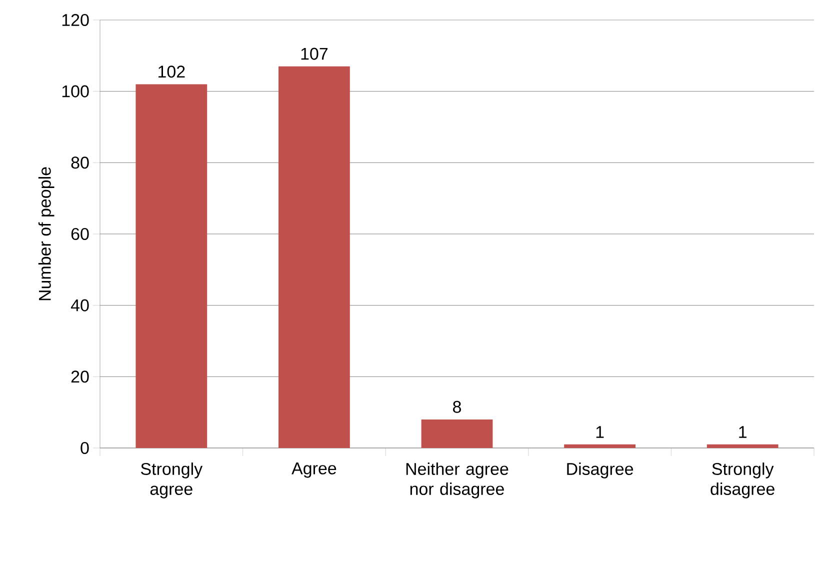 The width and height of the screenshot is (815, 561). What do you see at coordinates (314, 54) in the screenshot?
I see `data-label: 107` at bounding box center [314, 54].